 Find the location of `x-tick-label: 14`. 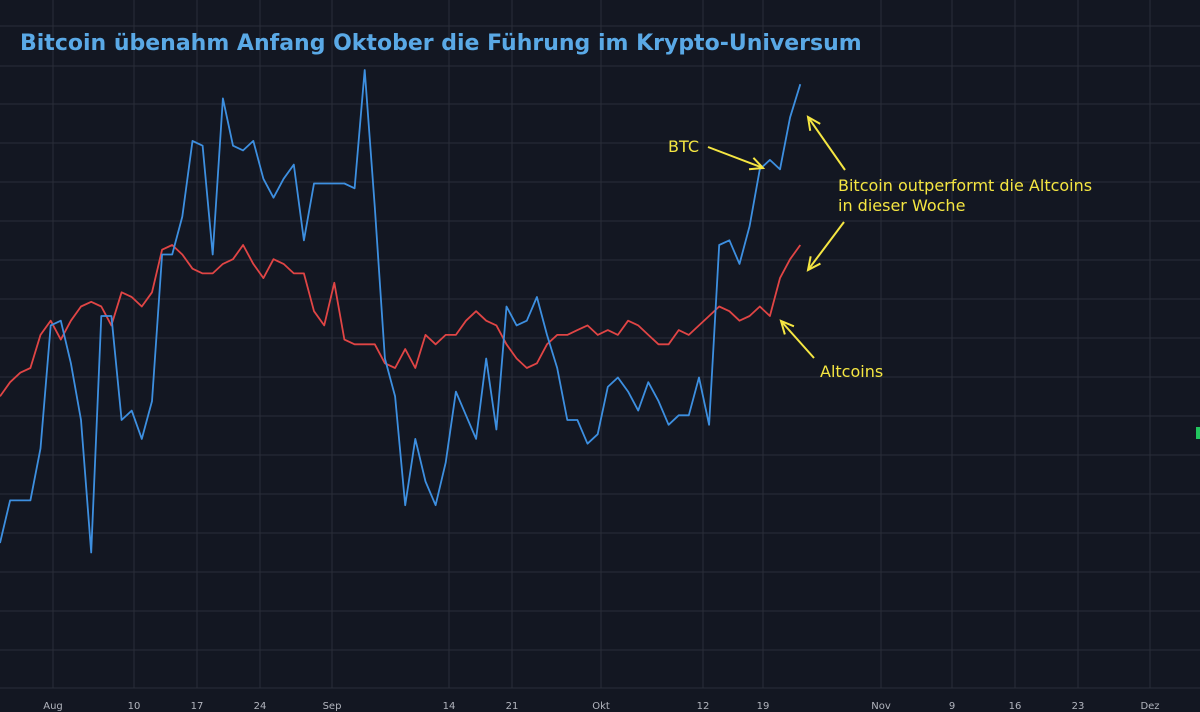

x-tick-label: 14 is located at coordinates (449, 706).